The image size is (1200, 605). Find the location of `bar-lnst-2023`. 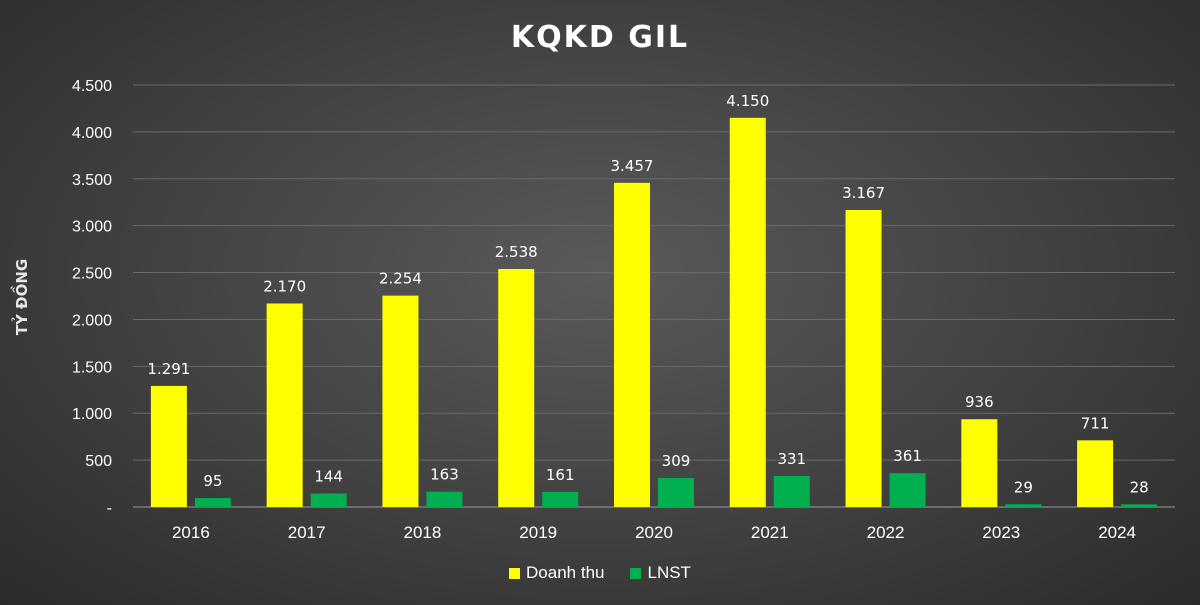

bar-lnst-2023 is located at coordinates (1023, 505).